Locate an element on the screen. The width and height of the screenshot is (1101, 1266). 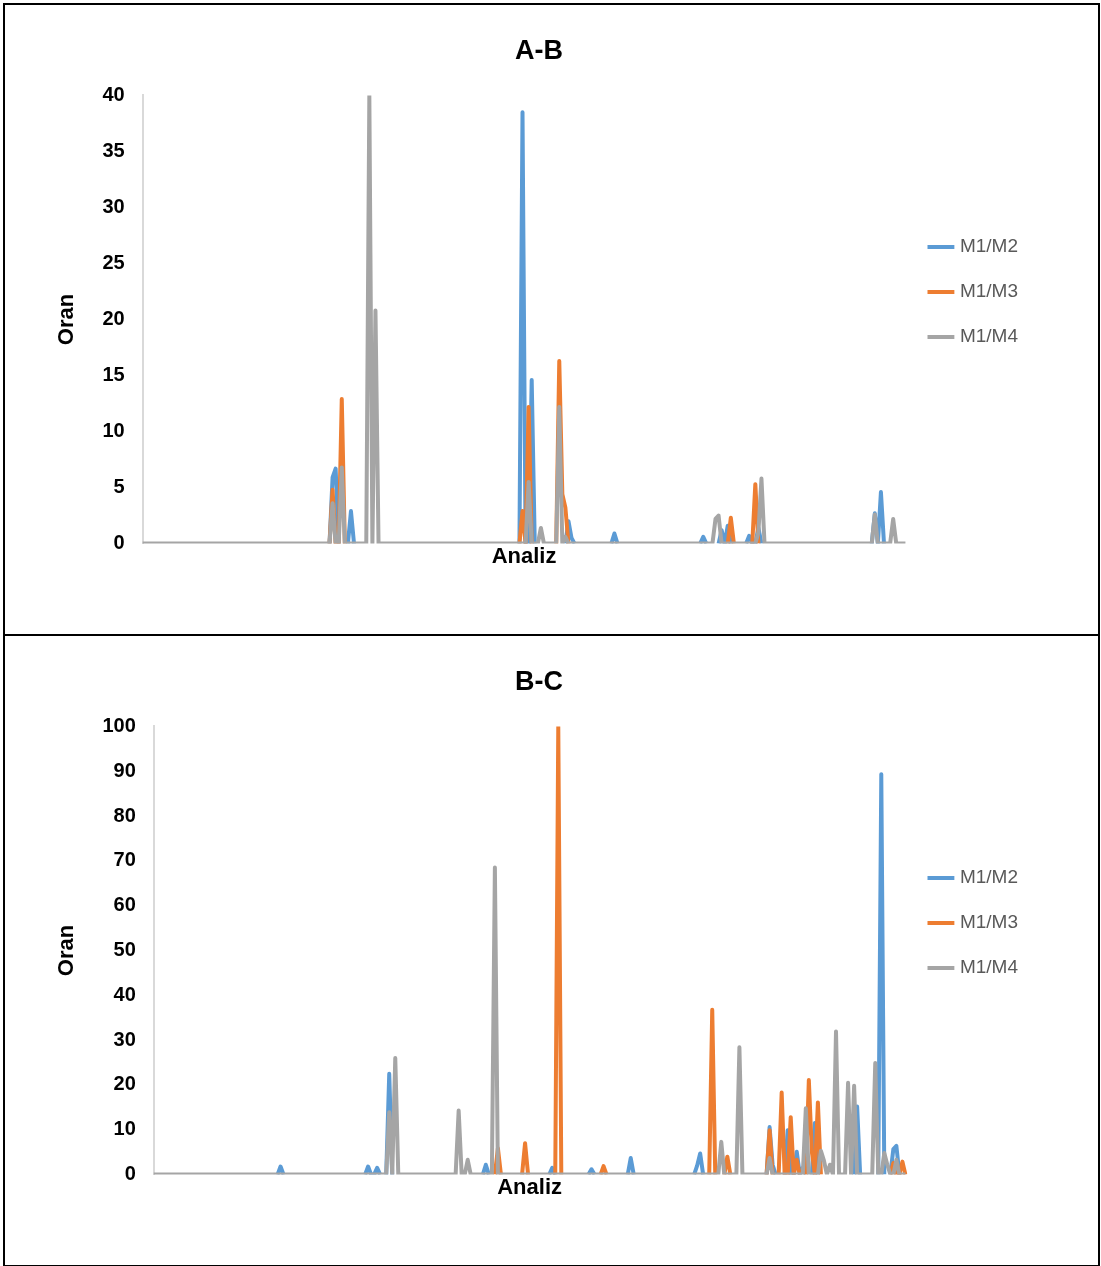
y-tick-label: 100 is located at coordinates (119, 724).